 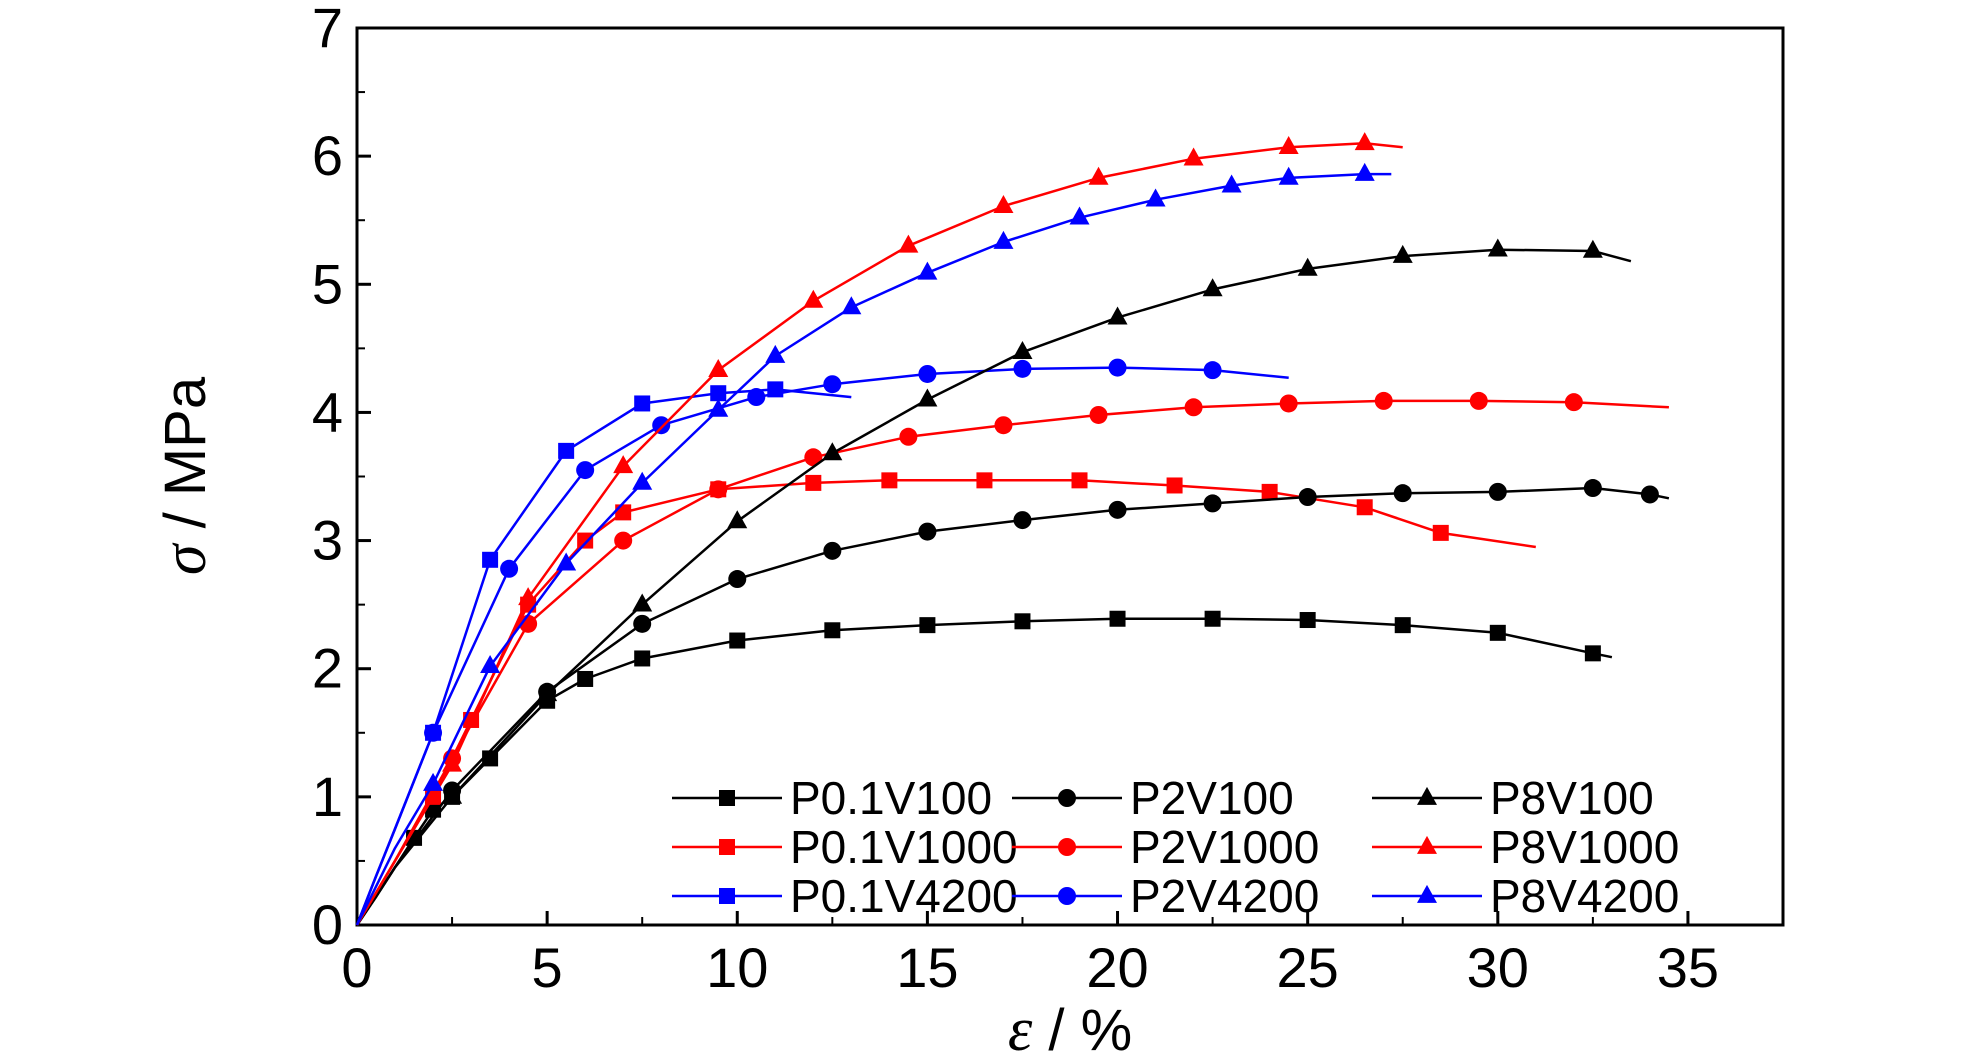 I want to click on legend-item-p8v4200: P8V4200, so click(x=1525, y=896).